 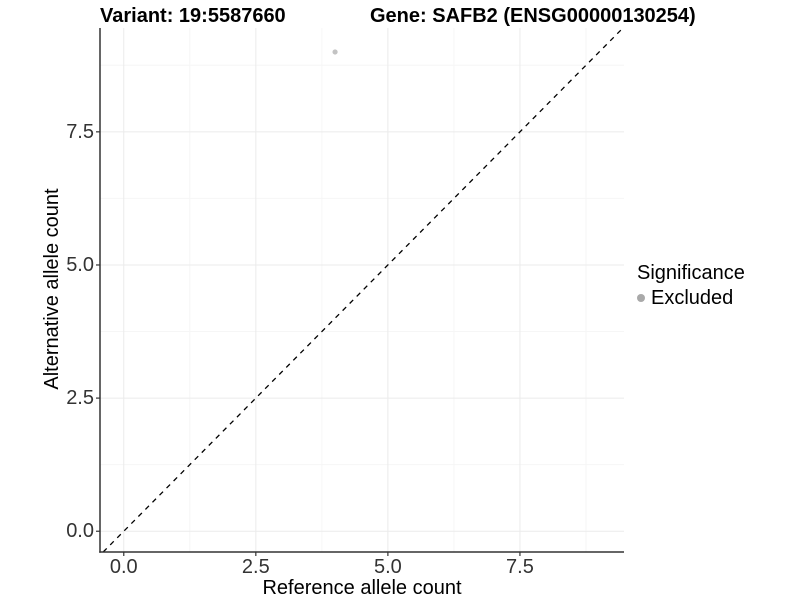 What do you see at coordinates (691, 273) in the screenshot?
I see `legend-title: Significance` at bounding box center [691, 273].